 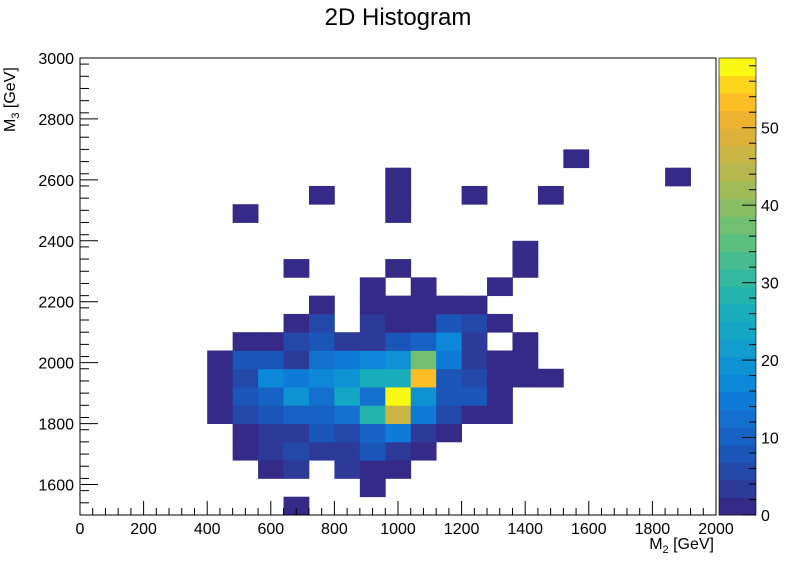 What do you see at coordinates (770, 206) in the screenshot?
I see `palette-tick-label: 40` at bounding box center [770, 206].